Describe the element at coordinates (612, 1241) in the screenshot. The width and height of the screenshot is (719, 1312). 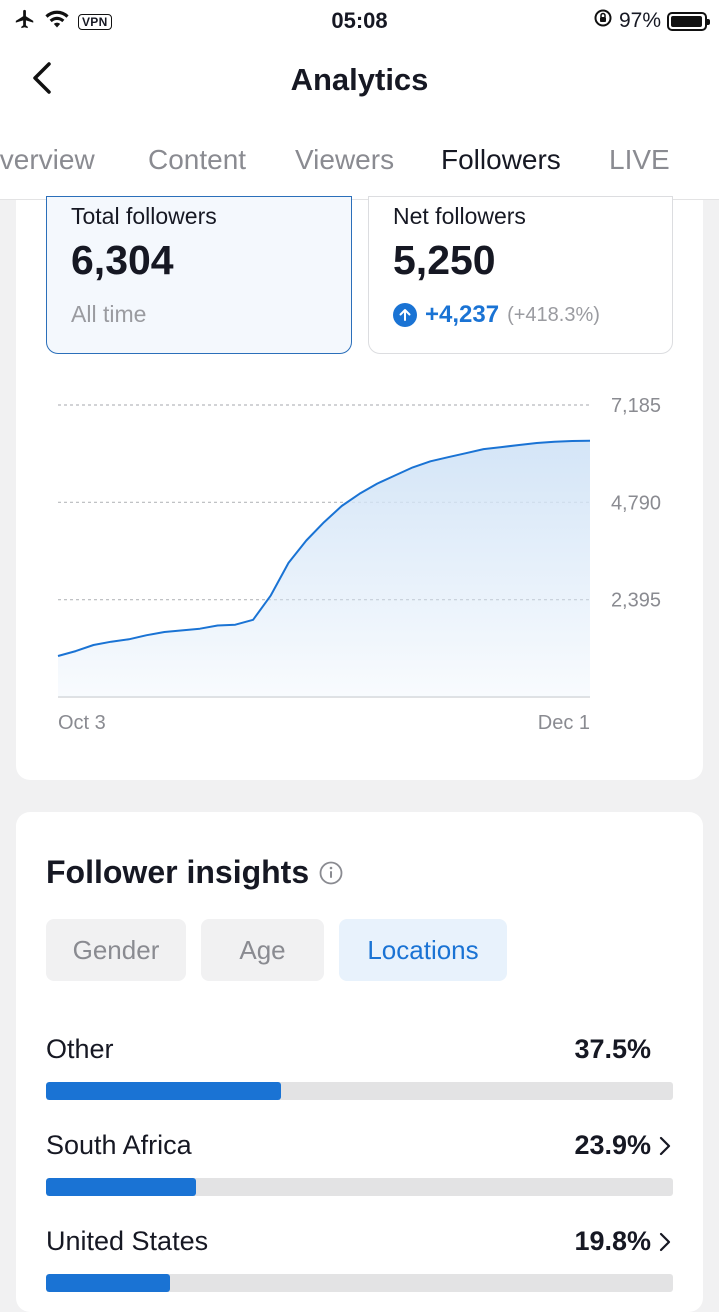
I see `location-percent: 19.8%` at that location.